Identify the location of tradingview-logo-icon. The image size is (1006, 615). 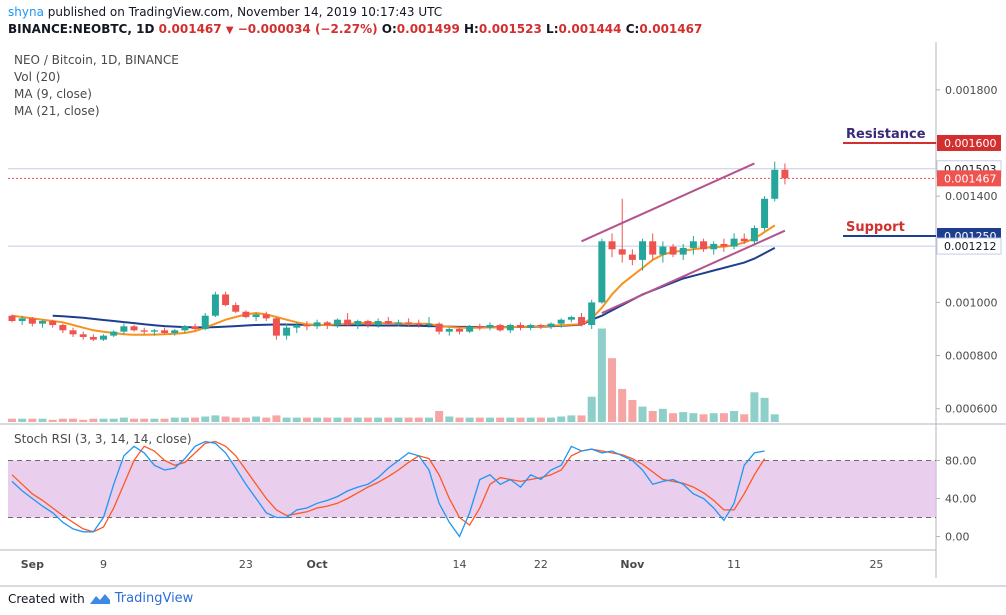
(99, 598).